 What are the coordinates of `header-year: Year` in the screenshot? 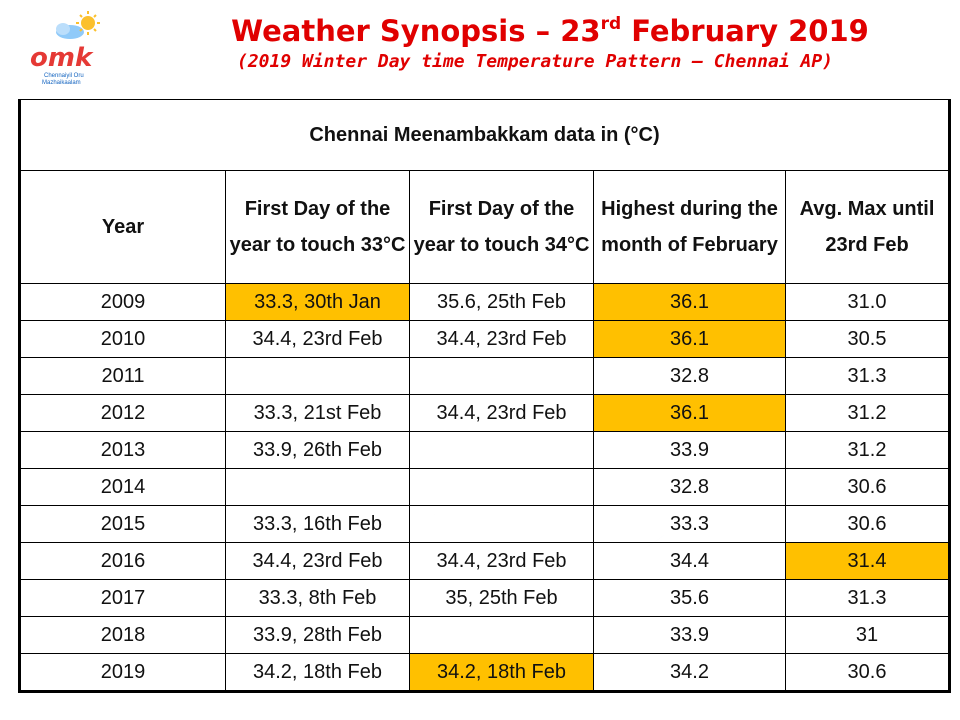 It's located at (122, 227).